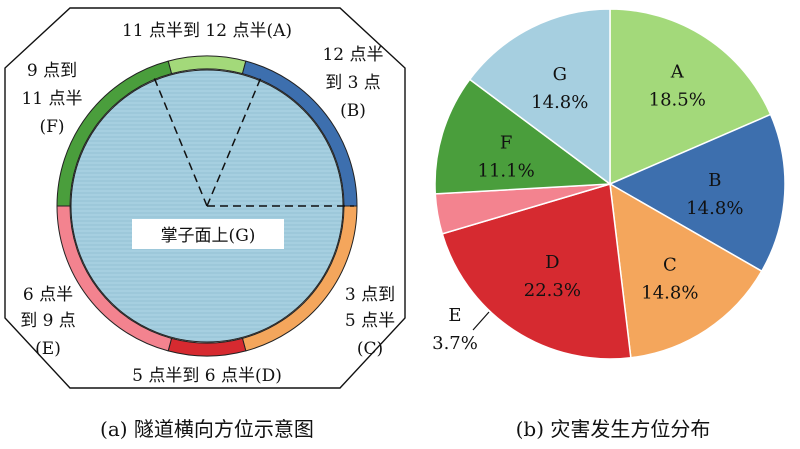 The width and height of the screenshot is (800, 449). Describe the element at coordinates (370, 295) in the screenshot. I see `svg-text: 3 点到` at that location.